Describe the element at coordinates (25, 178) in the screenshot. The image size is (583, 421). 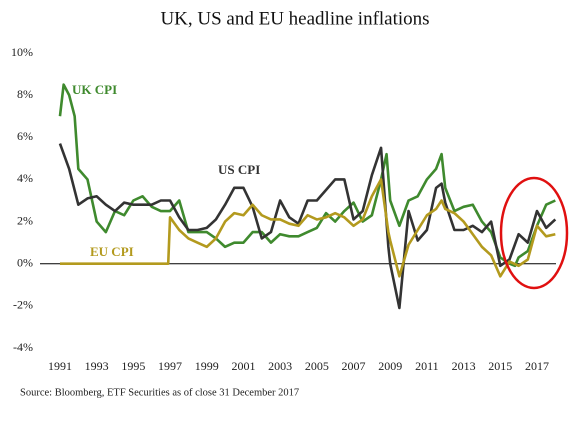
I see `y-tick-label: 4%` at that location.